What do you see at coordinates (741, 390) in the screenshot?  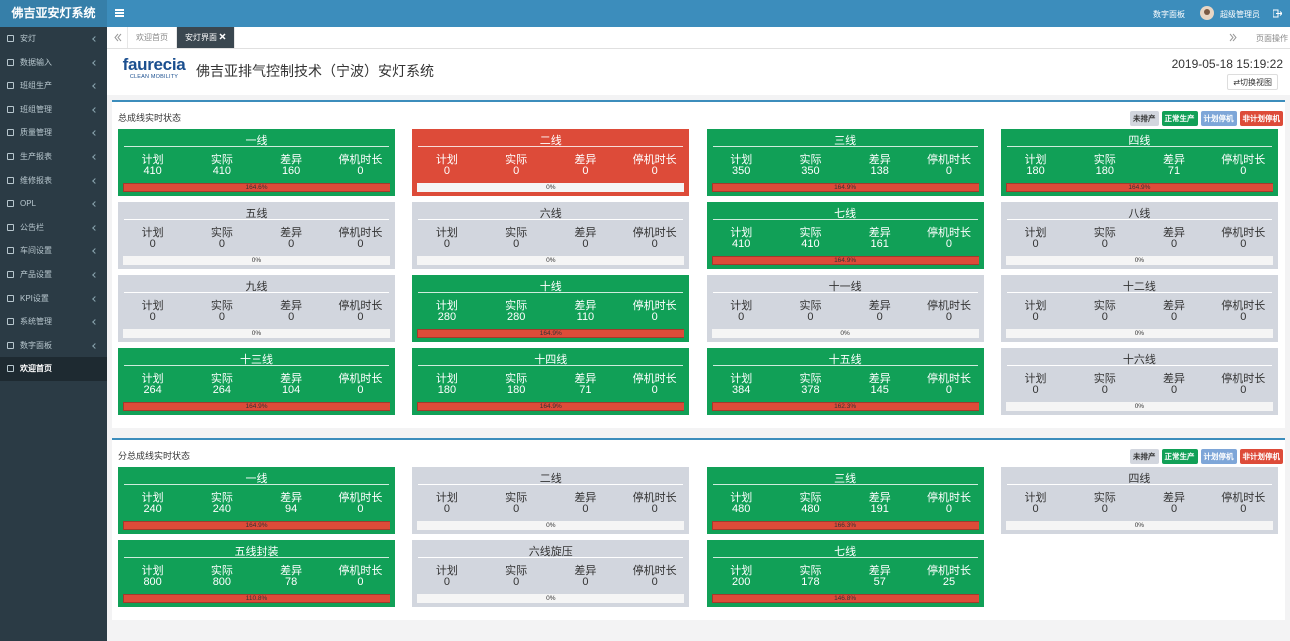 I see `metric-value: 384` at bounding box center [741, 390].